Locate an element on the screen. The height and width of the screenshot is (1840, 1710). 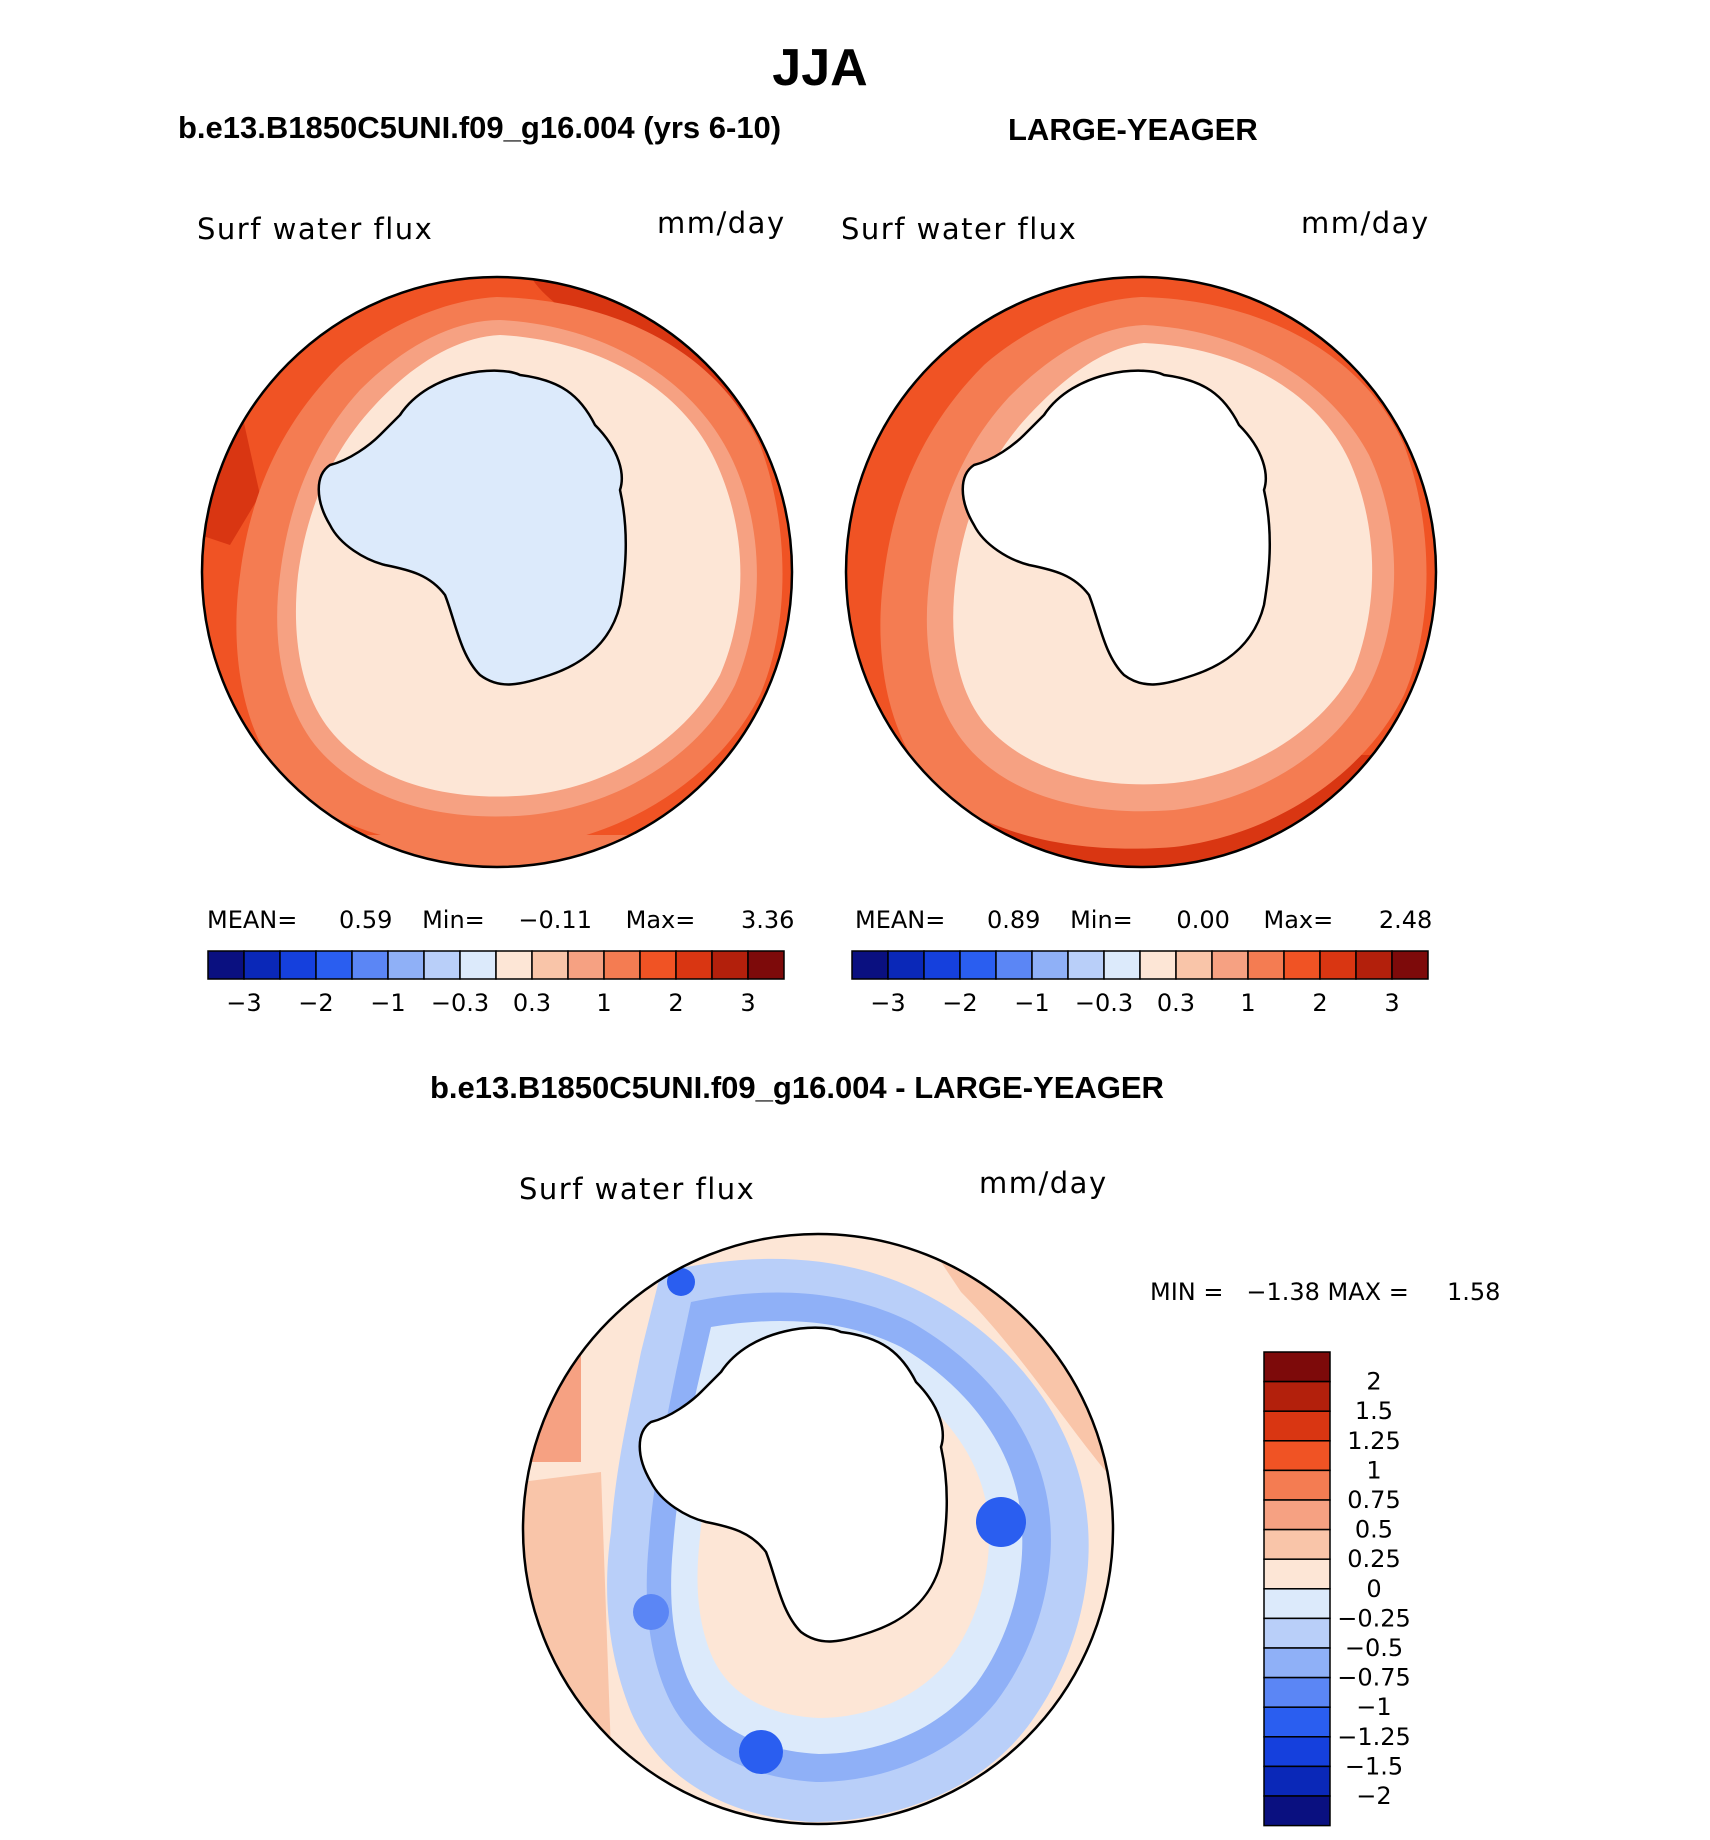
panel-1-stats: MEAN= 0.59 Min= −0.11 Max= 3.36 is located at coordinates (500, 920).